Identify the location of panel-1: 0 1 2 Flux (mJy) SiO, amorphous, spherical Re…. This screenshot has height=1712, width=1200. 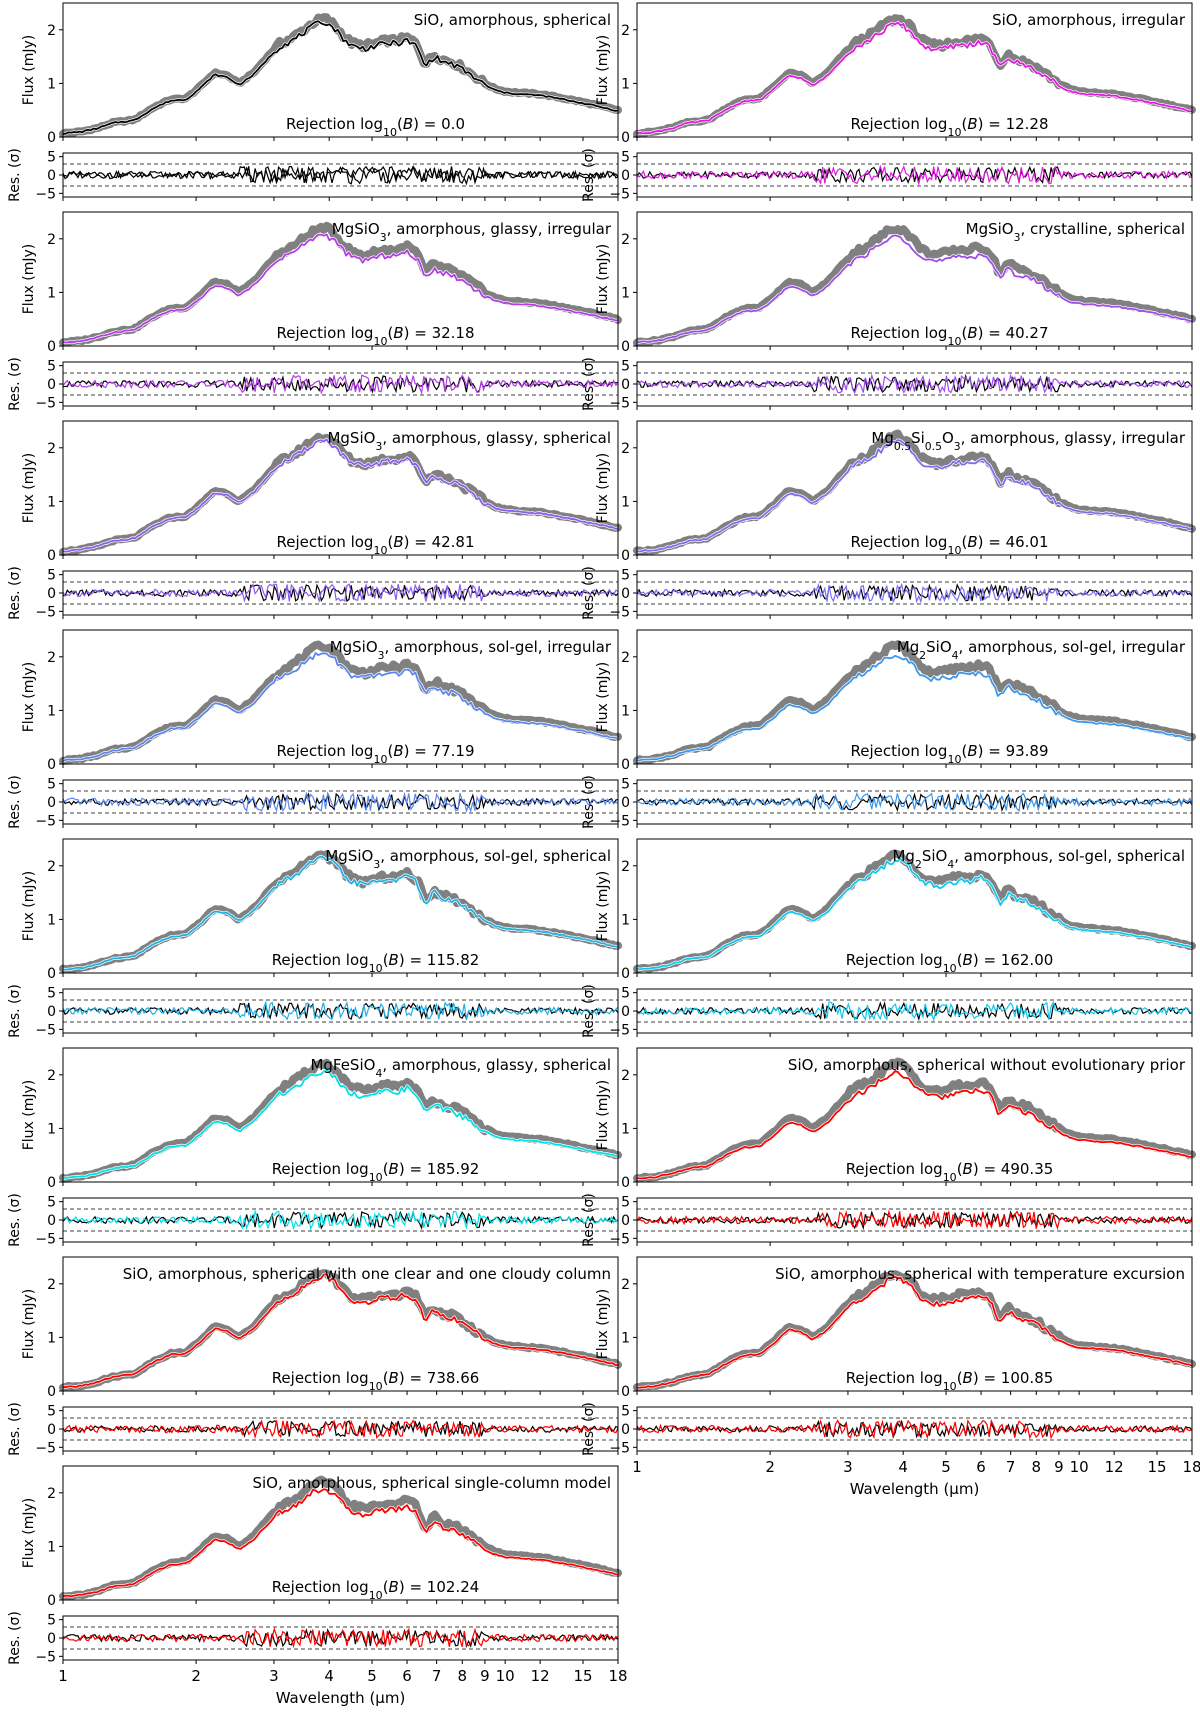
(314, 102).